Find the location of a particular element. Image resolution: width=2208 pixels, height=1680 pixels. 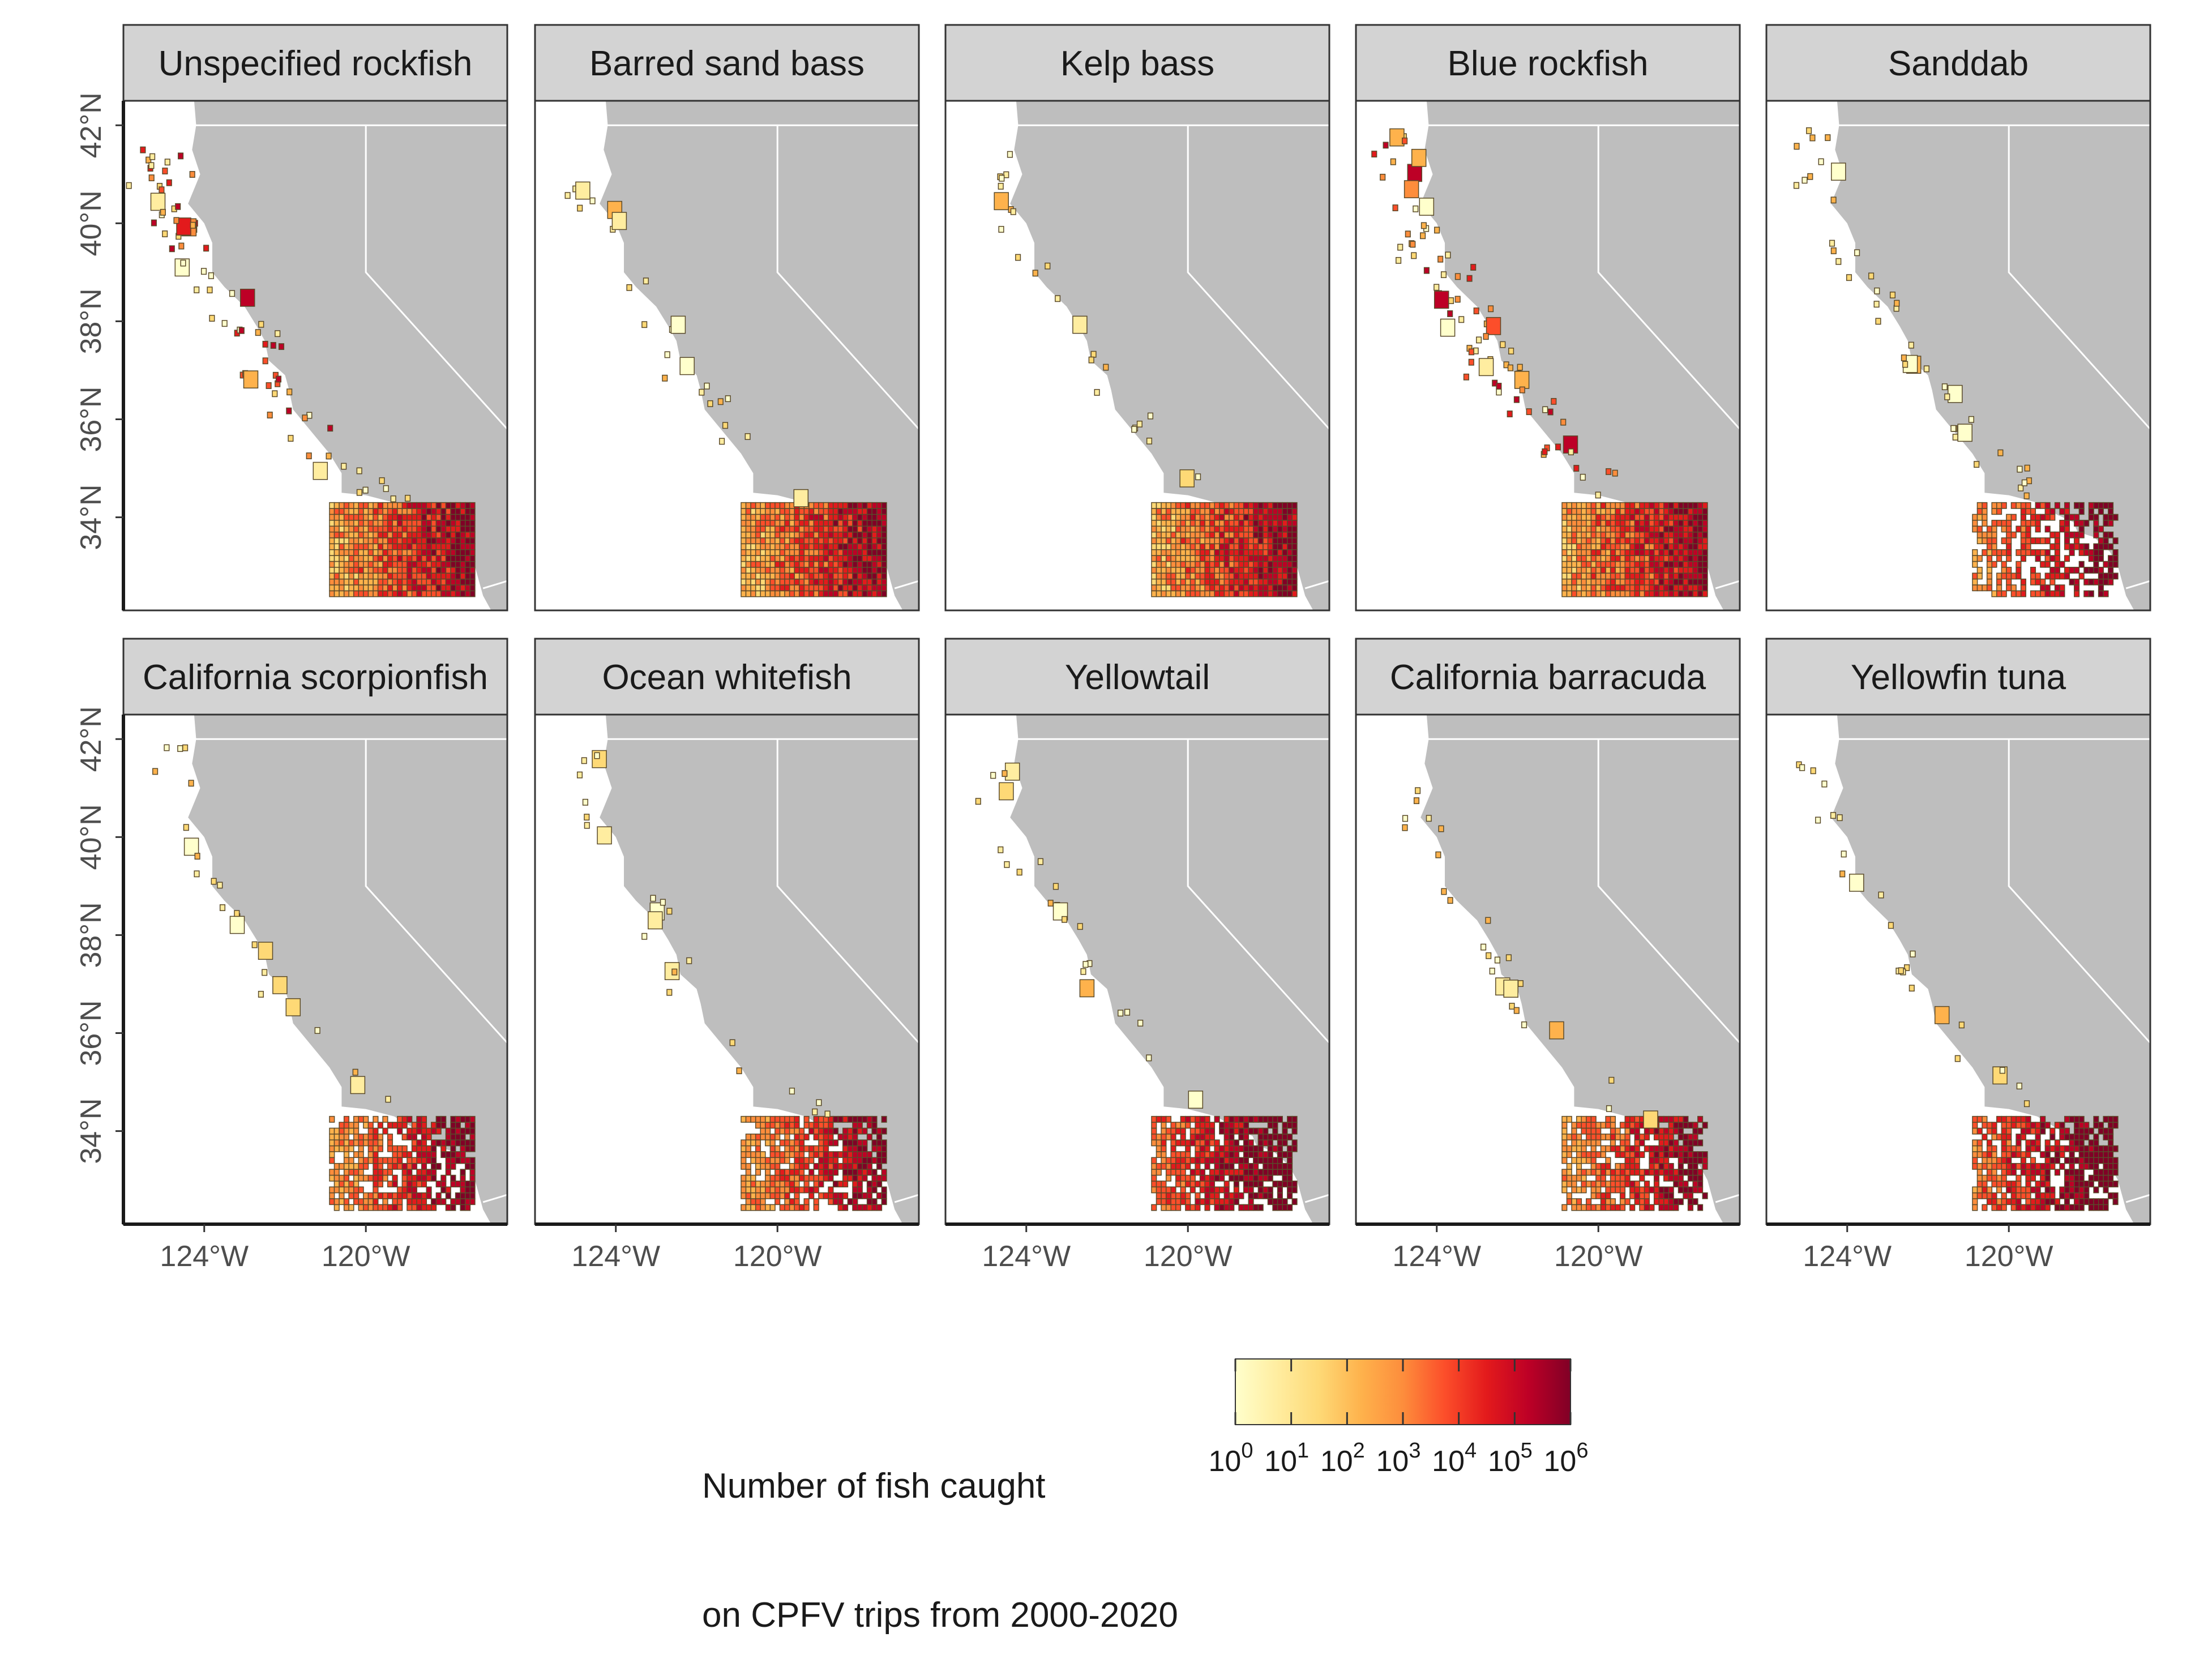

state-border is located at coordinates (1668, 277).